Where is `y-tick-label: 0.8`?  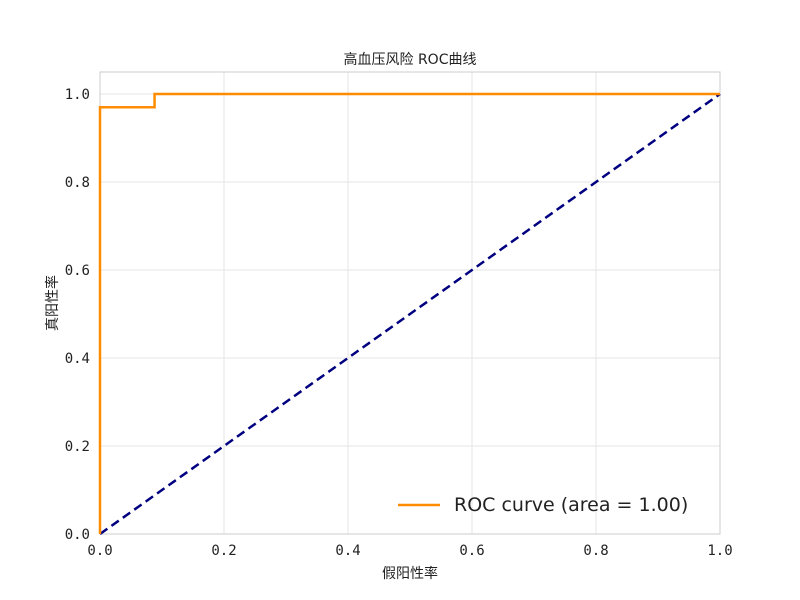
y-tick-label: 0.8 is located at coordinates (77, 183).